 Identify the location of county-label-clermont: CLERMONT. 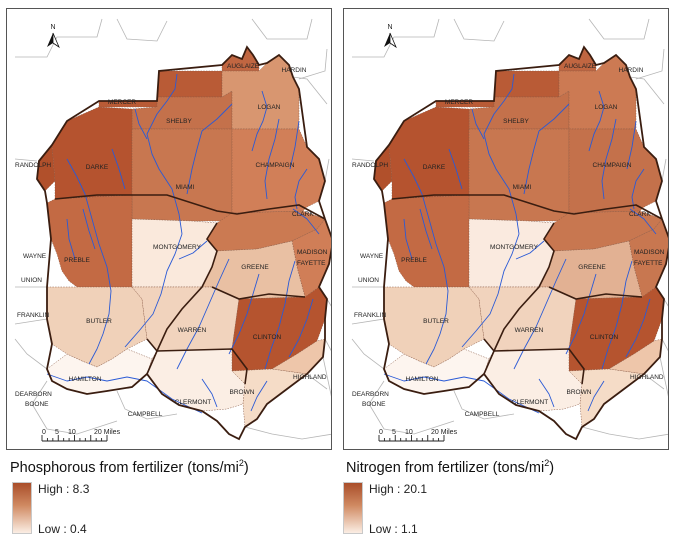
(530, 402).